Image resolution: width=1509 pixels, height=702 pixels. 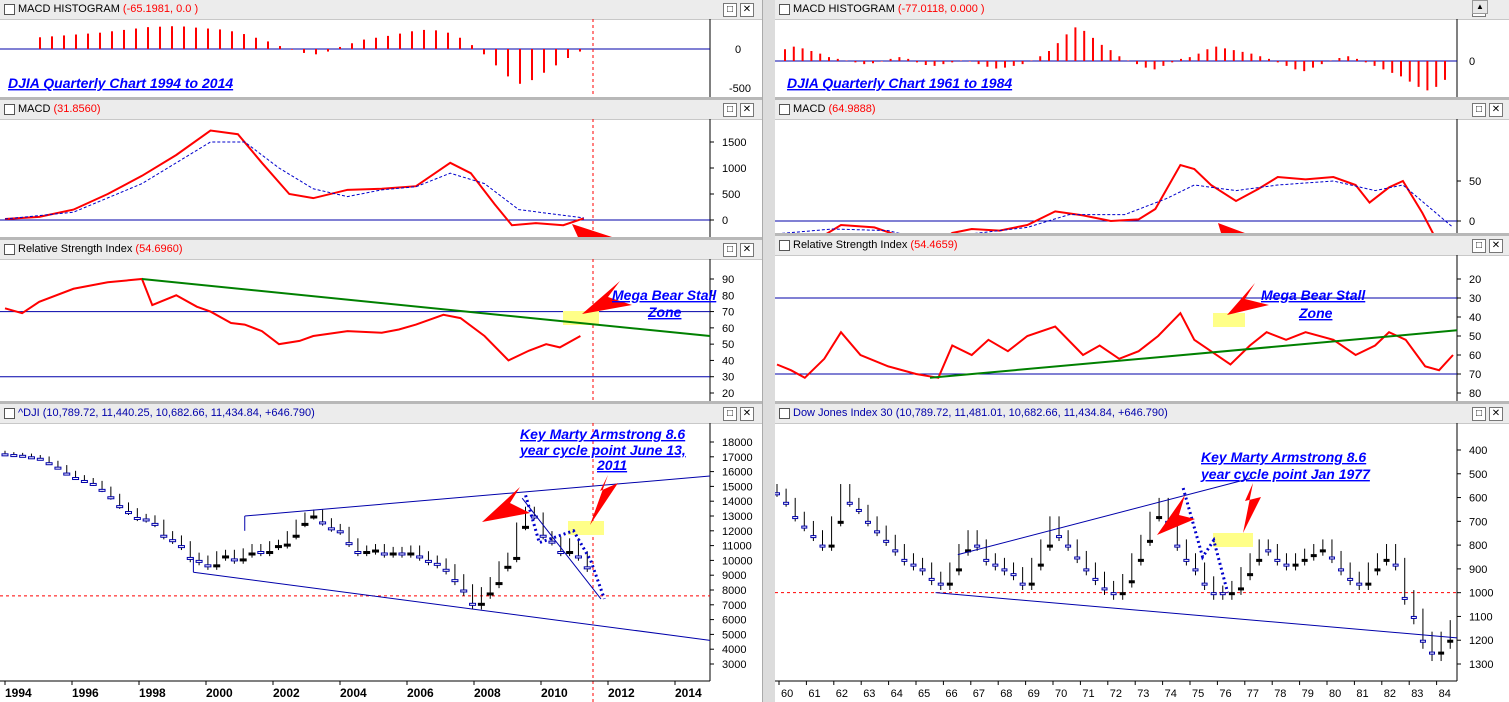 What do you see at coordinates (737, 473) in the screenshot?
I see `axis-tick-label: 16000` at bounding box center [737, 473].